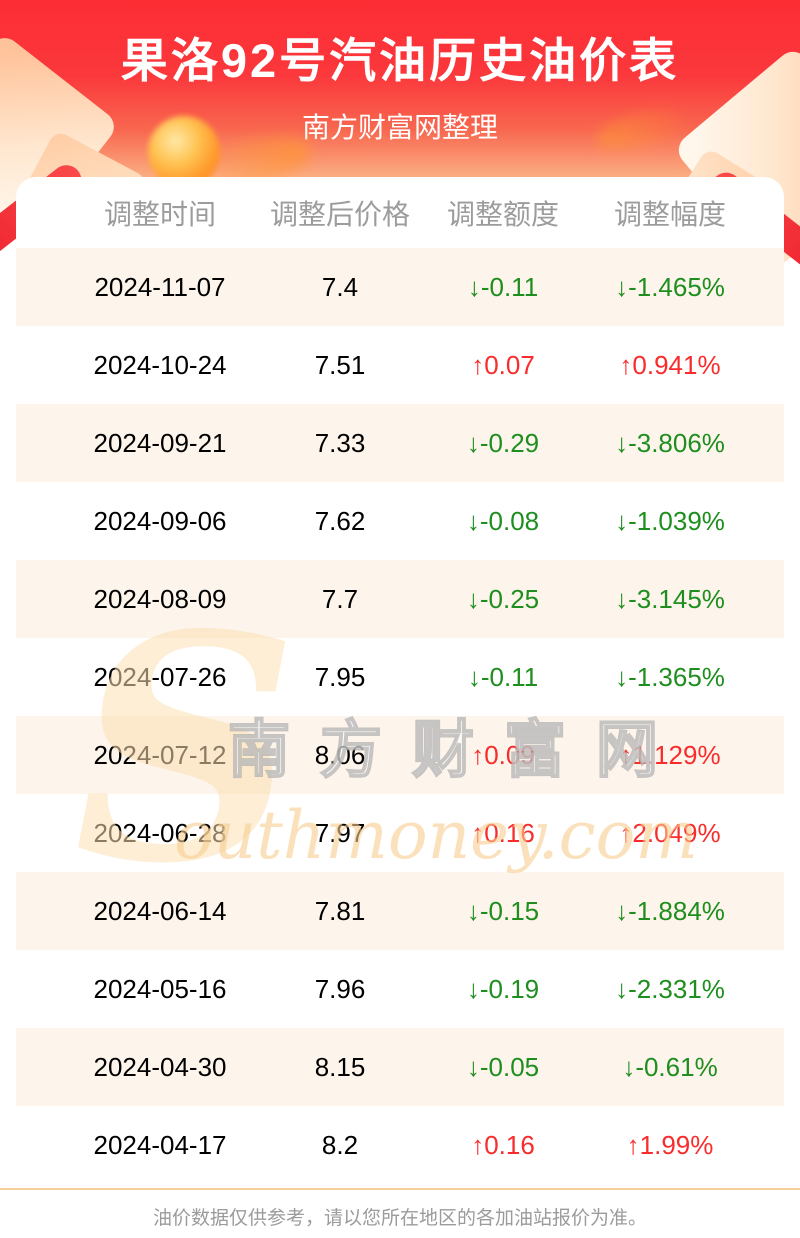  Describe the element at coordinates (400, 833) in the screenshot. I see `table-row: 2024-06-28 7.97 ↑ 0.16 ↑ 2.049%` at that location.